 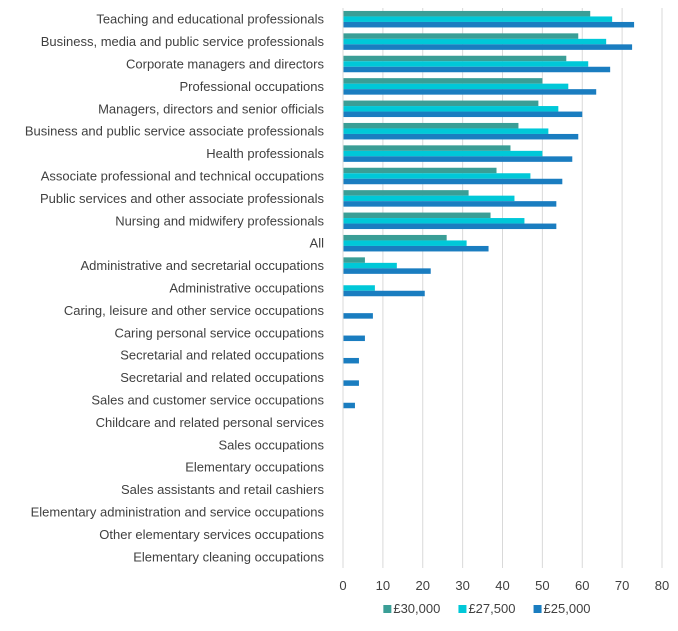 What do you see at coordinates (271, 444) in the screenshot?
I see `category-label: Sales occupations` at bounding box center [271, 444].